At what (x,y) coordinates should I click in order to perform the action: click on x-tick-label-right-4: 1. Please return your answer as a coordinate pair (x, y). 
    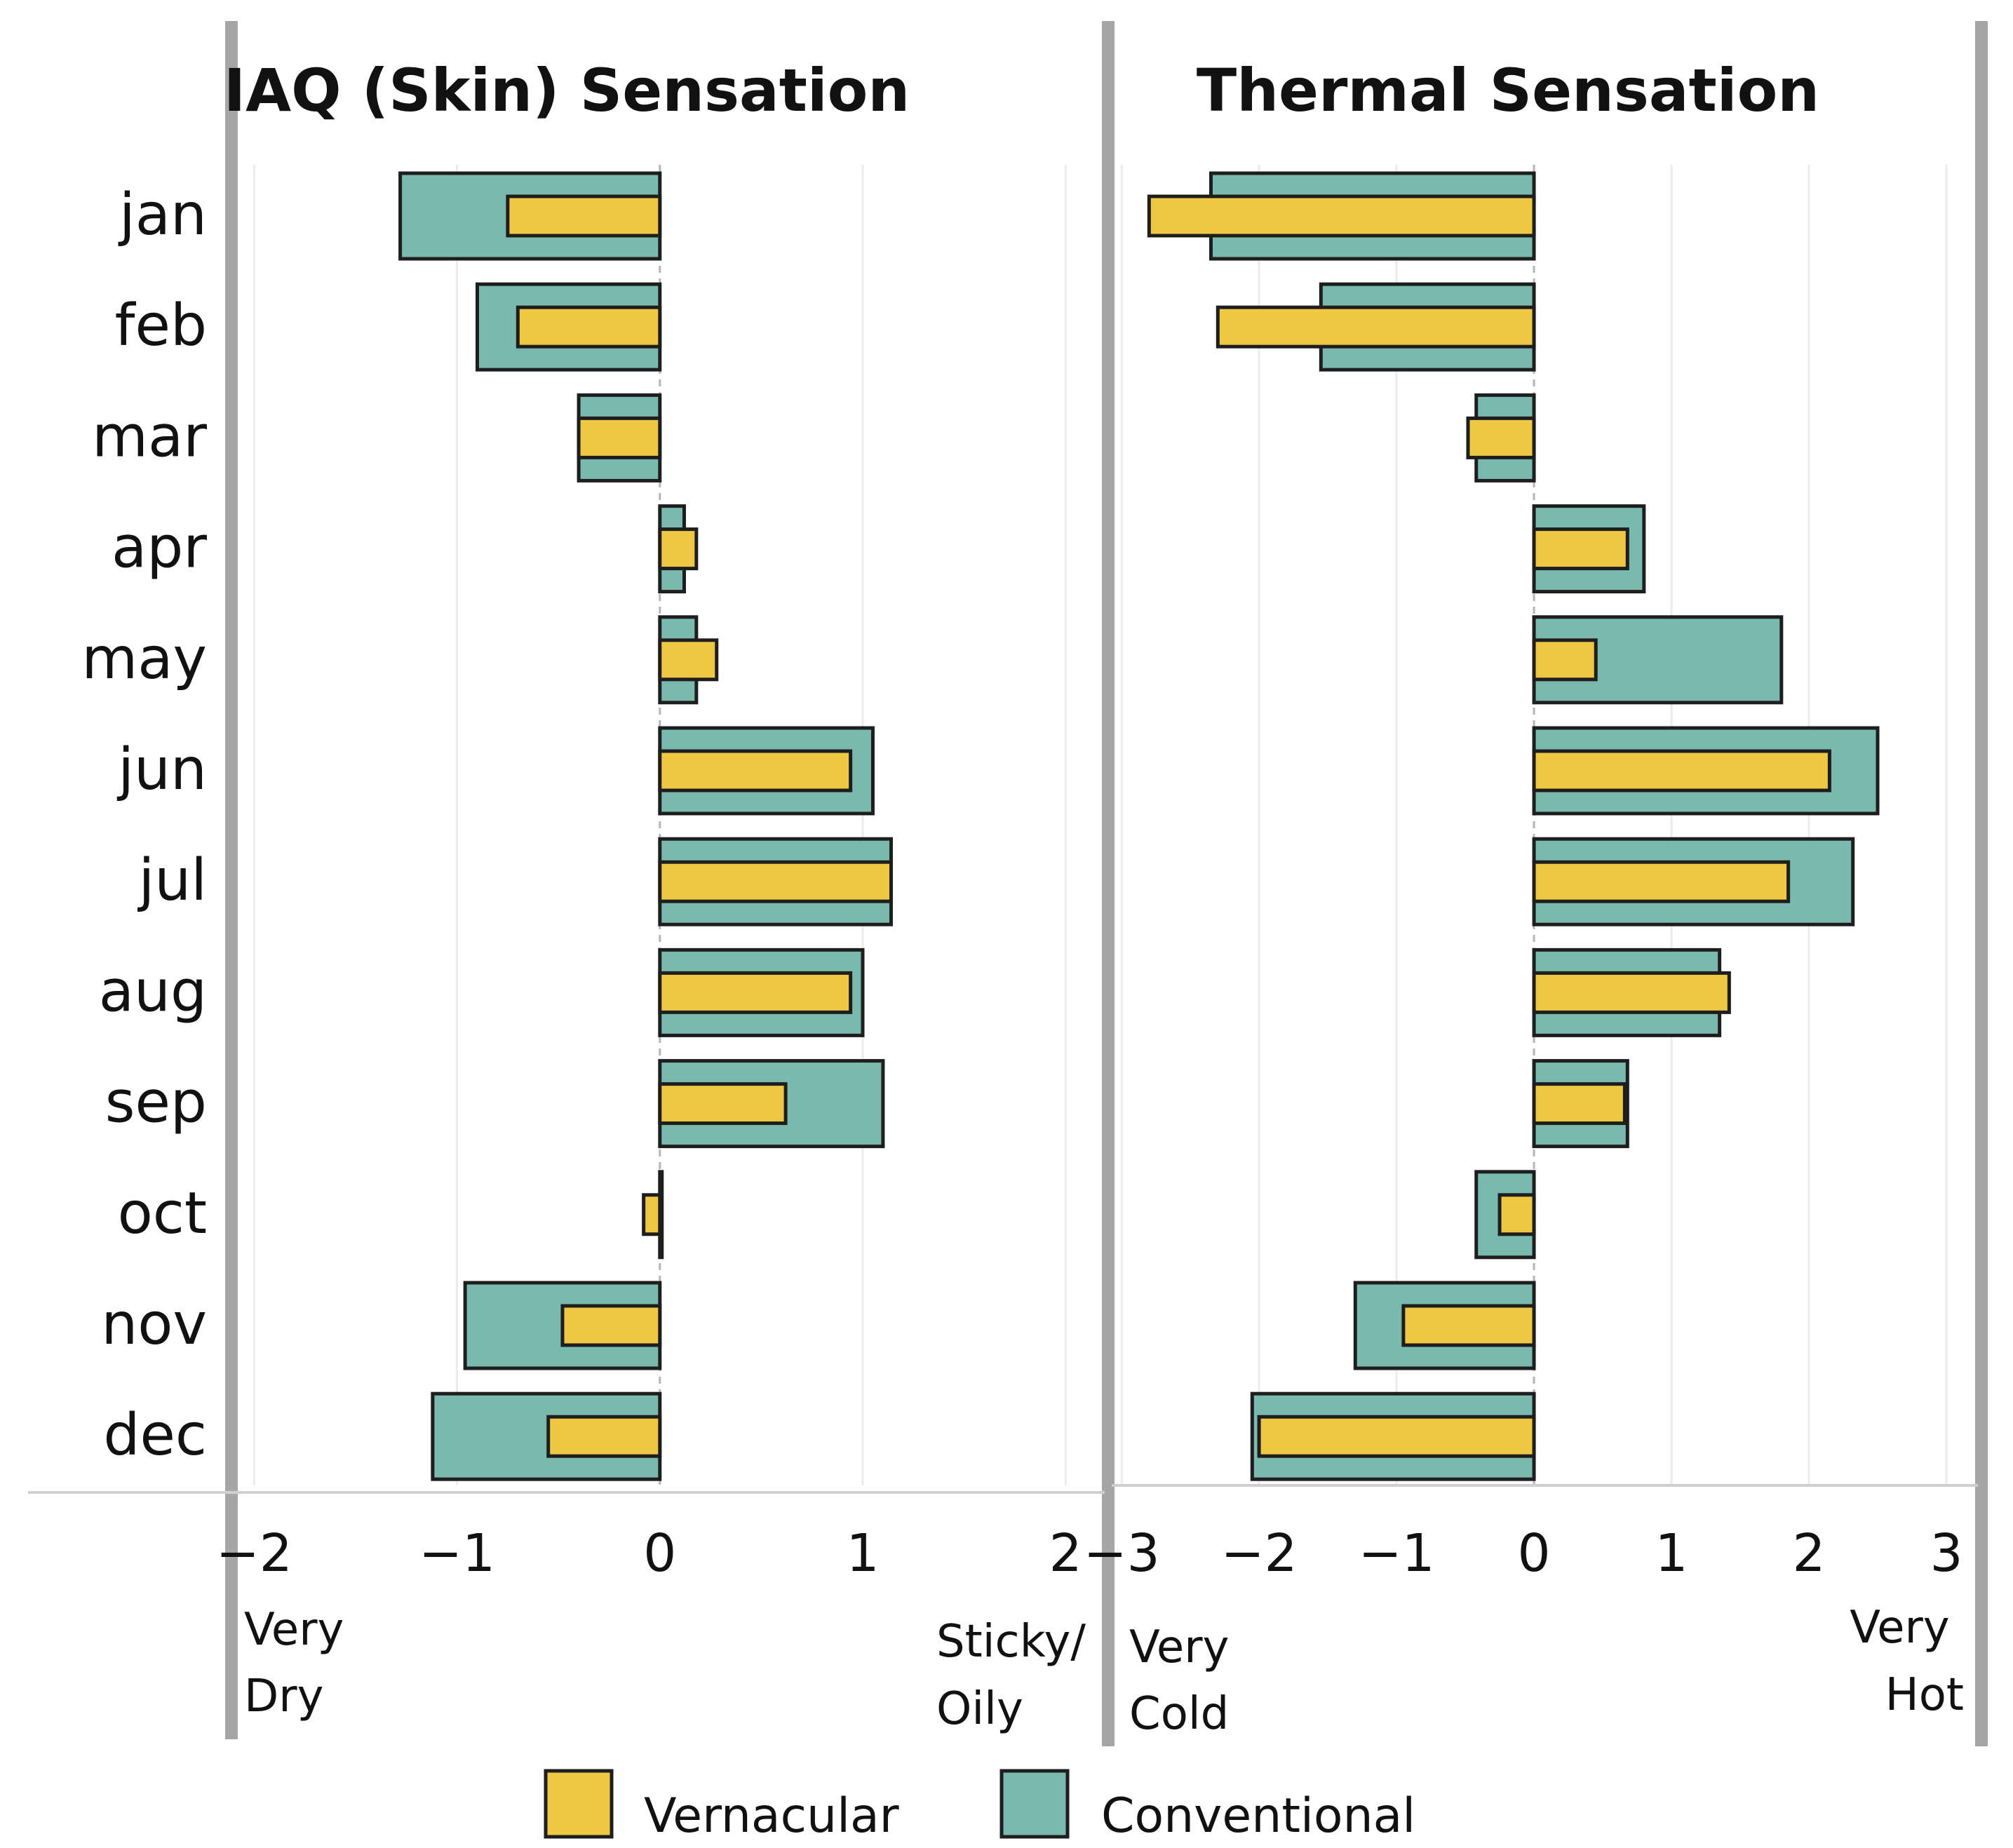
    Looking at the image, I should click on (1671, 1553).